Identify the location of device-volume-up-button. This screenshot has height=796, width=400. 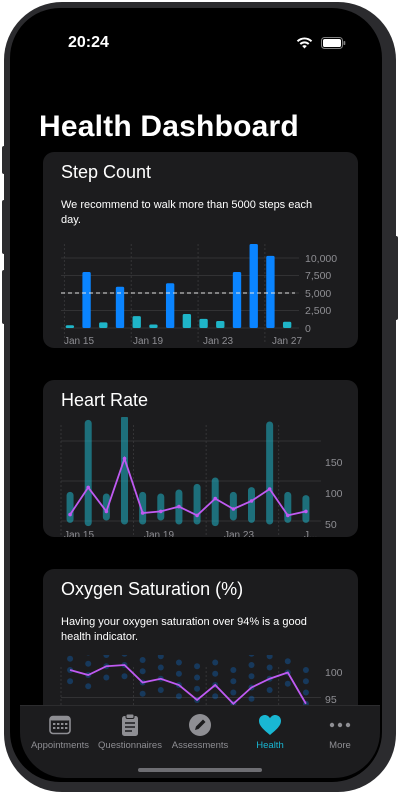
(4, 227).